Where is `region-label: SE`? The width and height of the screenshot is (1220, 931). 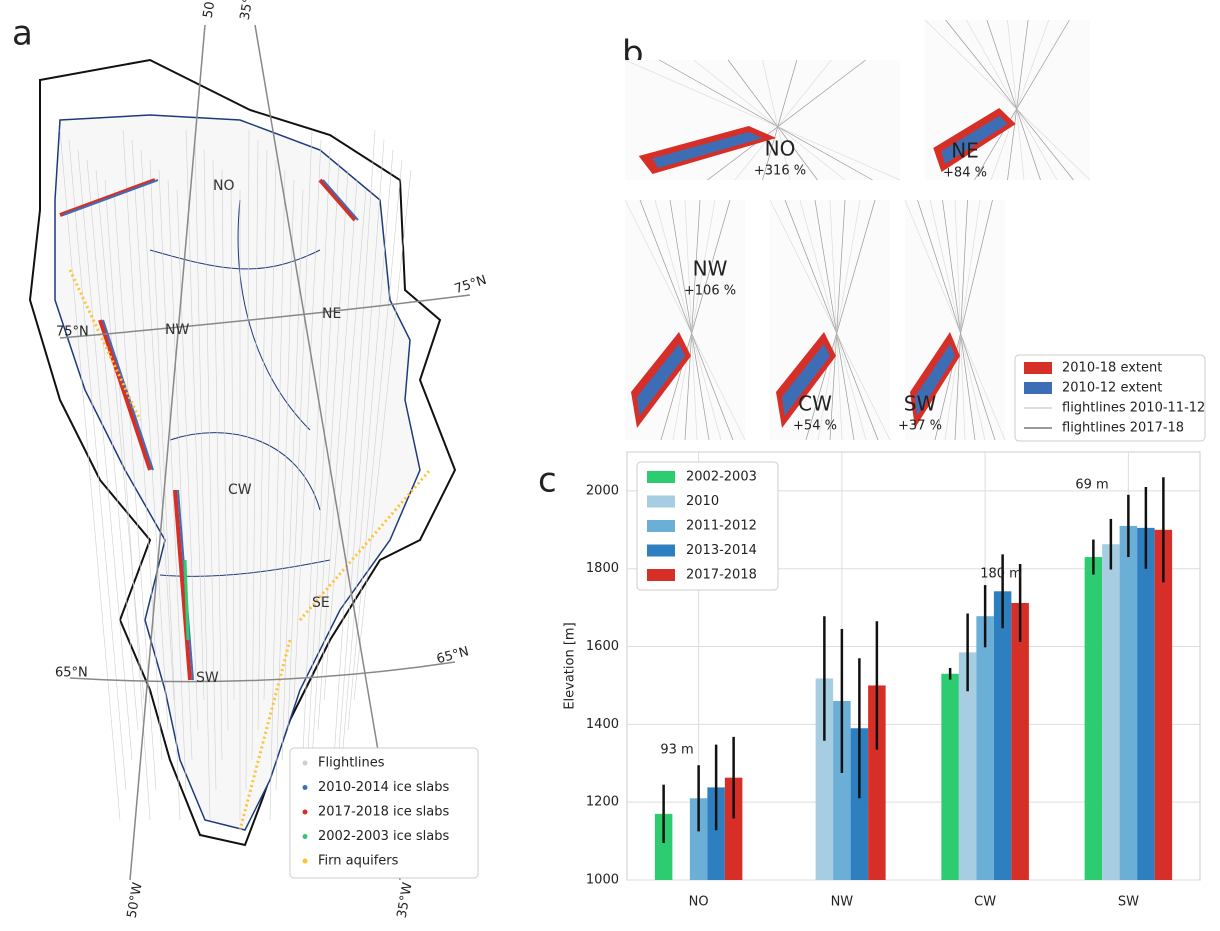 region-label: SE is located at coordinates (321, 603).